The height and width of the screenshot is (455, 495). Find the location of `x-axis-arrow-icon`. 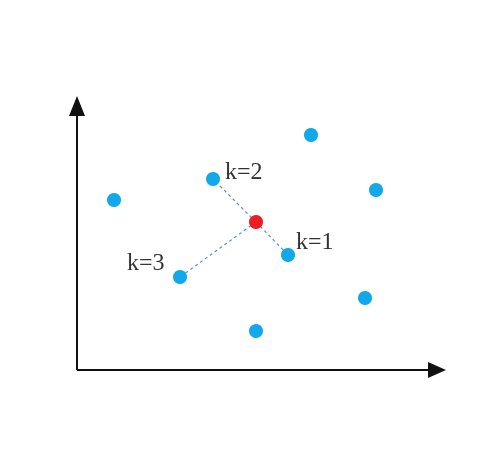

x-axis-arrow-icon is located at coordinates (437, 370).